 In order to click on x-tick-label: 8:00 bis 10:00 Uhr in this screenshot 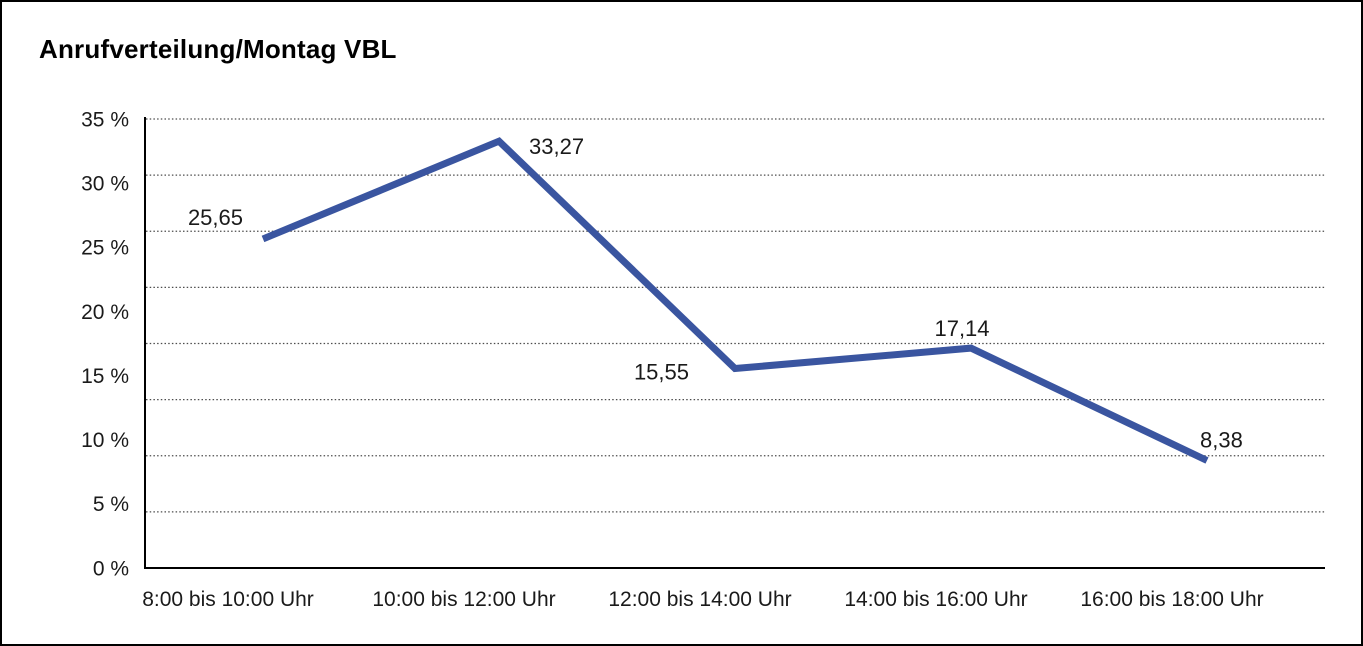, I will do `click(228, 599)`.